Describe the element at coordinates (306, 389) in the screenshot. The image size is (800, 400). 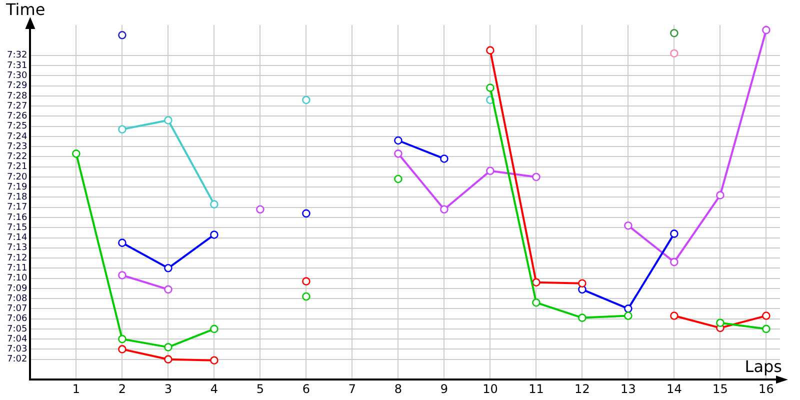
I see `x-tick-label: 6` at that location.